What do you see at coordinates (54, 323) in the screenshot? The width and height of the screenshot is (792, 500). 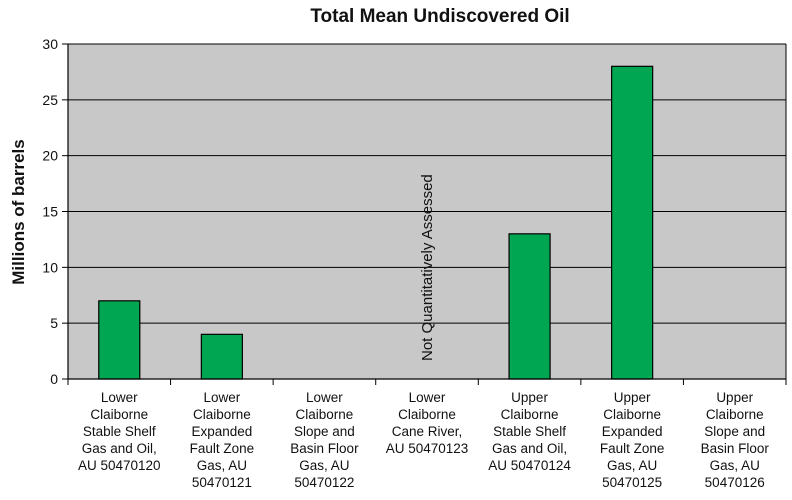 I see `y-tick-label: 5` at bounding box center [54, 323].